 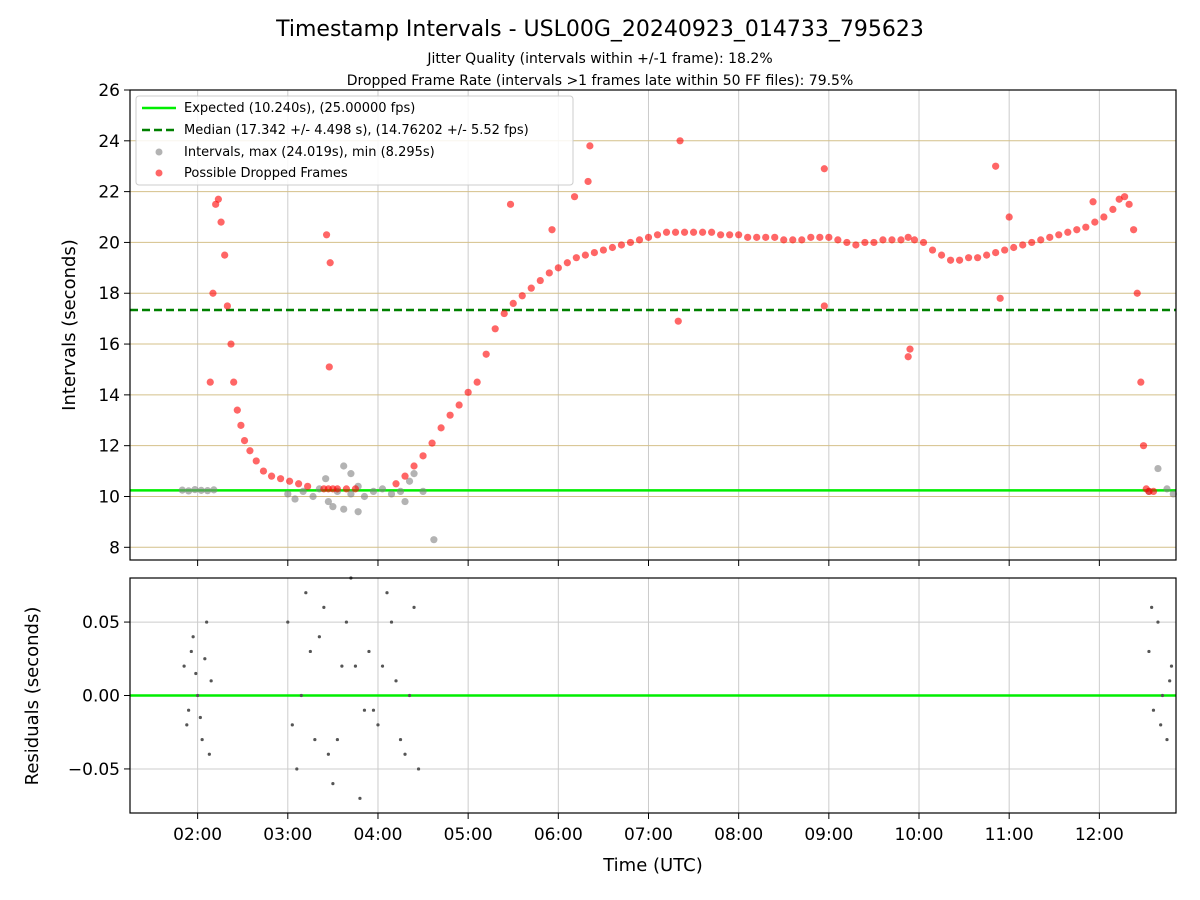 I want to click on intervals-y-tick-label: 26, so click(x=109, y=91).